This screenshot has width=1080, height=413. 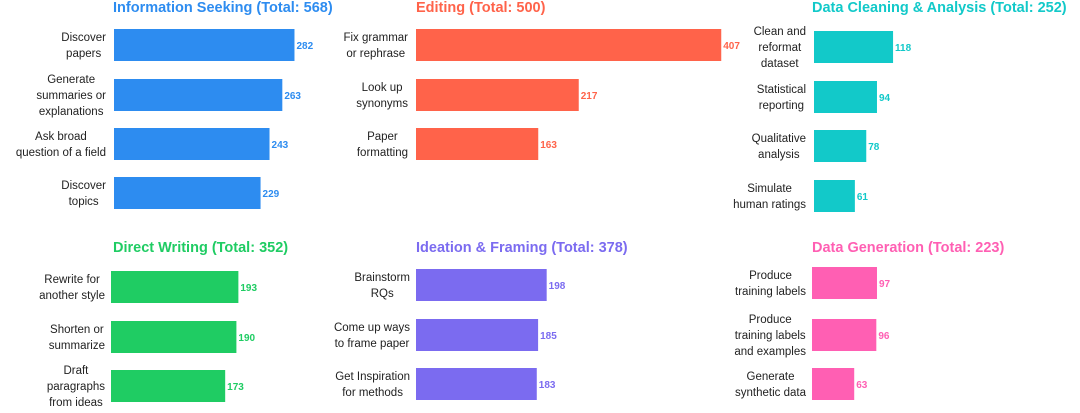 What do you see at coordinates (939, 8) in the screenshot?
I see `panel-title: Data Cleaning & Analysis (Total: 252)` at bounding box center [939, 8].